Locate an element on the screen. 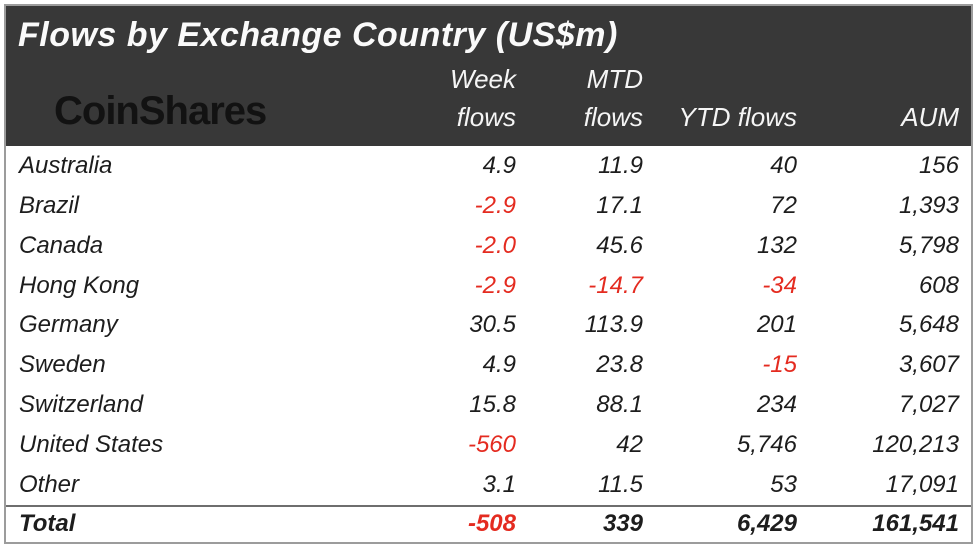 This screenshot has width=980, height=558. table-row-hong-kong: Hong Kong -2.9 -14.7 -34 608 is located at coordinates (488, 286).